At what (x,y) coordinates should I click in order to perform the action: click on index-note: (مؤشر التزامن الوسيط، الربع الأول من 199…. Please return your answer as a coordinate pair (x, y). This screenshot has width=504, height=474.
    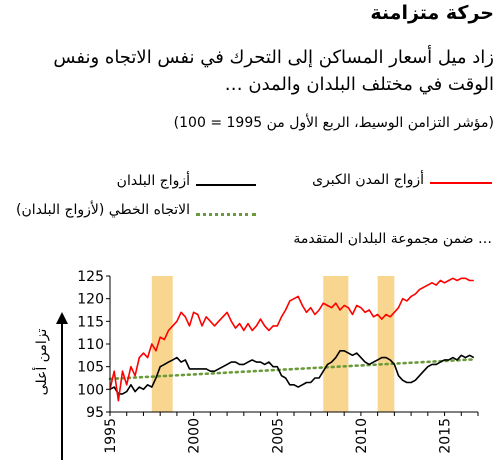
    Looking at the image, I should click on (333, 123).